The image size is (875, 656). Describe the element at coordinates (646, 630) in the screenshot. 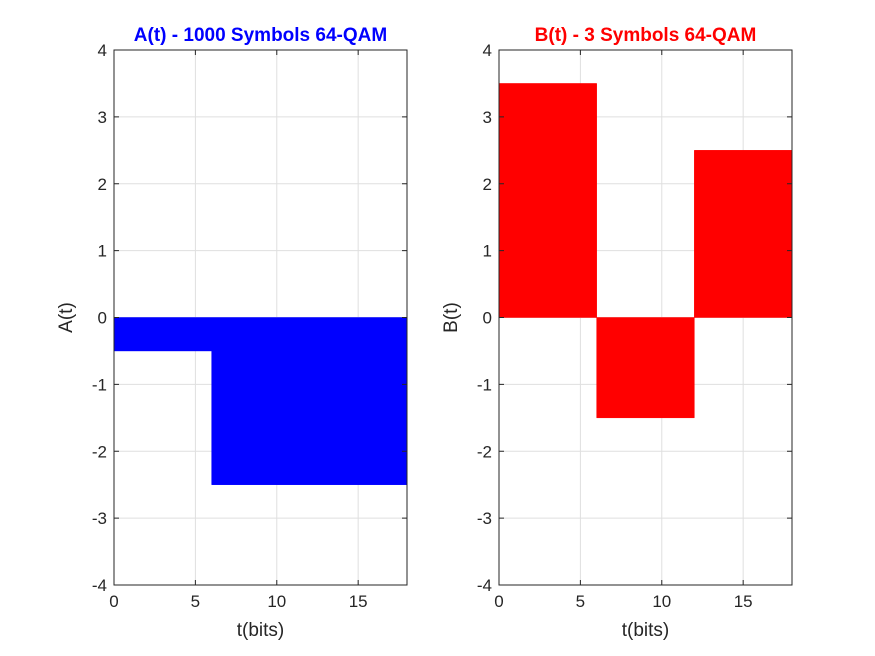

I see `chart-b-xlabel: t(bits)` at that location.